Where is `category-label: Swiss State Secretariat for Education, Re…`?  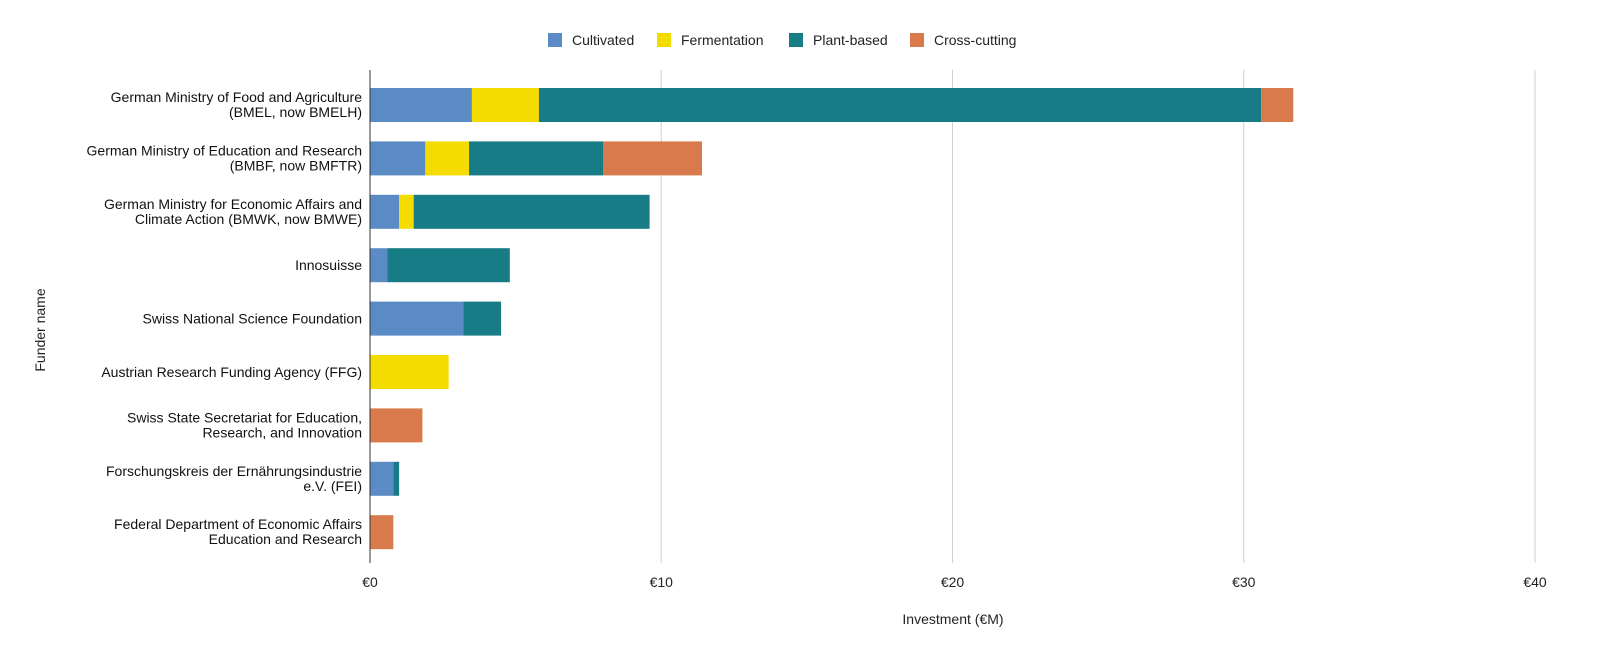
category-label: Swiss State Secretariat for Education, Re… is located at coordinates (244, 424).